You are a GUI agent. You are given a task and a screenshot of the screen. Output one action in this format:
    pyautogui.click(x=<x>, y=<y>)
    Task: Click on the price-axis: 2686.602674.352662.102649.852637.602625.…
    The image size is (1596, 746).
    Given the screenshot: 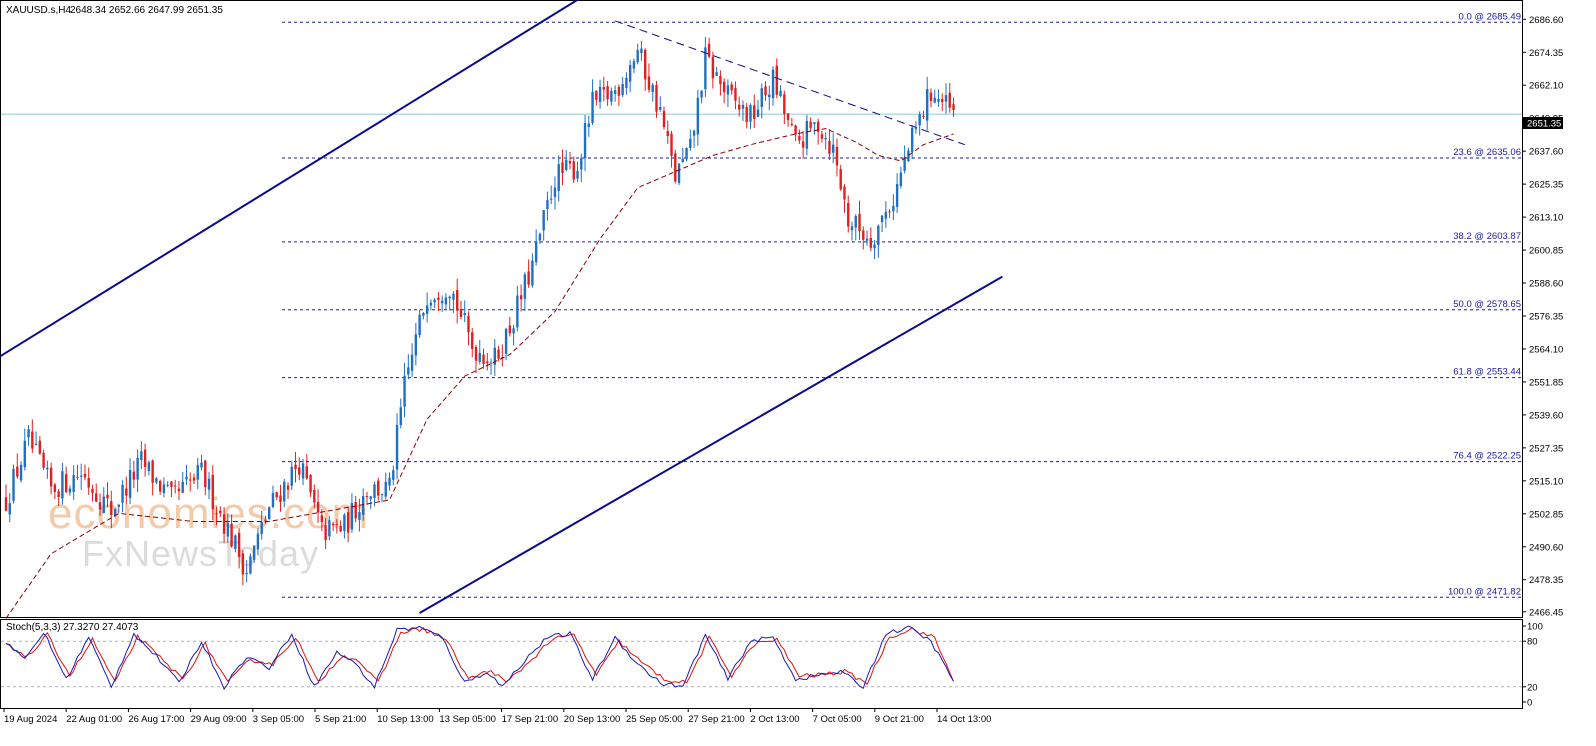 What is the action you would take?
    pyautogui.click(x=1542, y=316)
    